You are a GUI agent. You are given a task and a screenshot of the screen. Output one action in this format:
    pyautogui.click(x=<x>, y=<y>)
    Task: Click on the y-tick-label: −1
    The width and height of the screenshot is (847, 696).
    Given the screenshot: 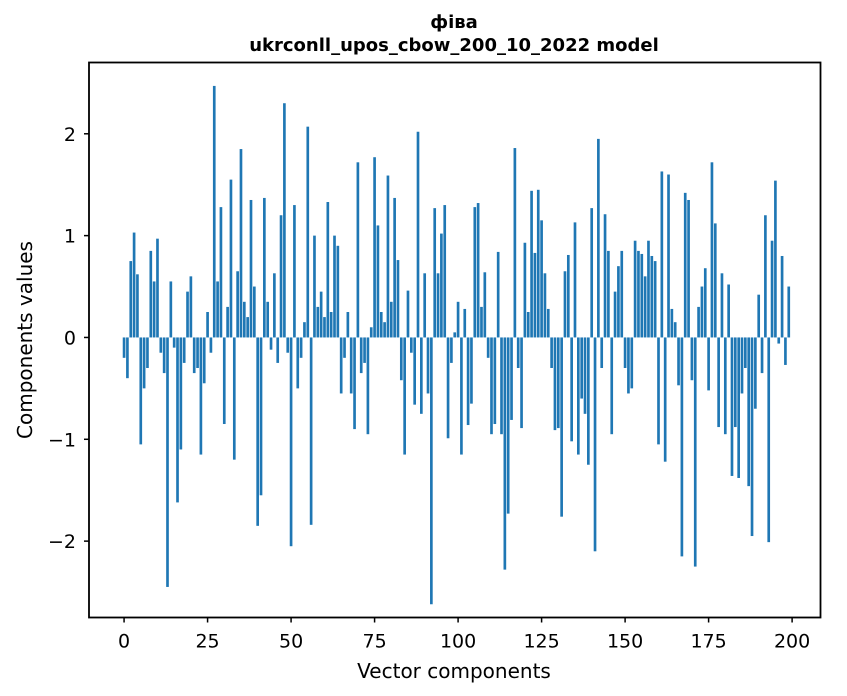 What is the action you would take?
    pyautogui.click(x=62, y=440)
    